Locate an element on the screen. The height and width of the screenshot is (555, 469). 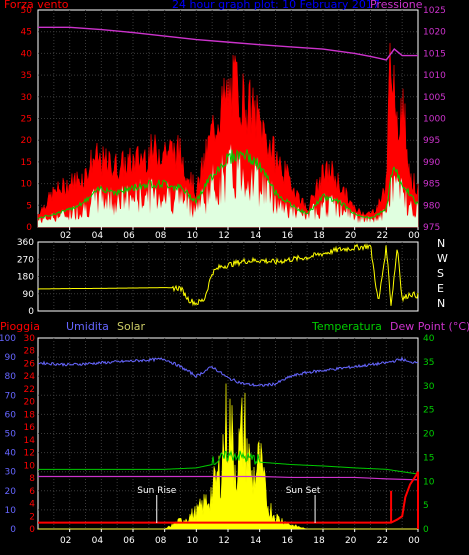
direction-y-tick-label: 270 is located at coordinates (25, 260).